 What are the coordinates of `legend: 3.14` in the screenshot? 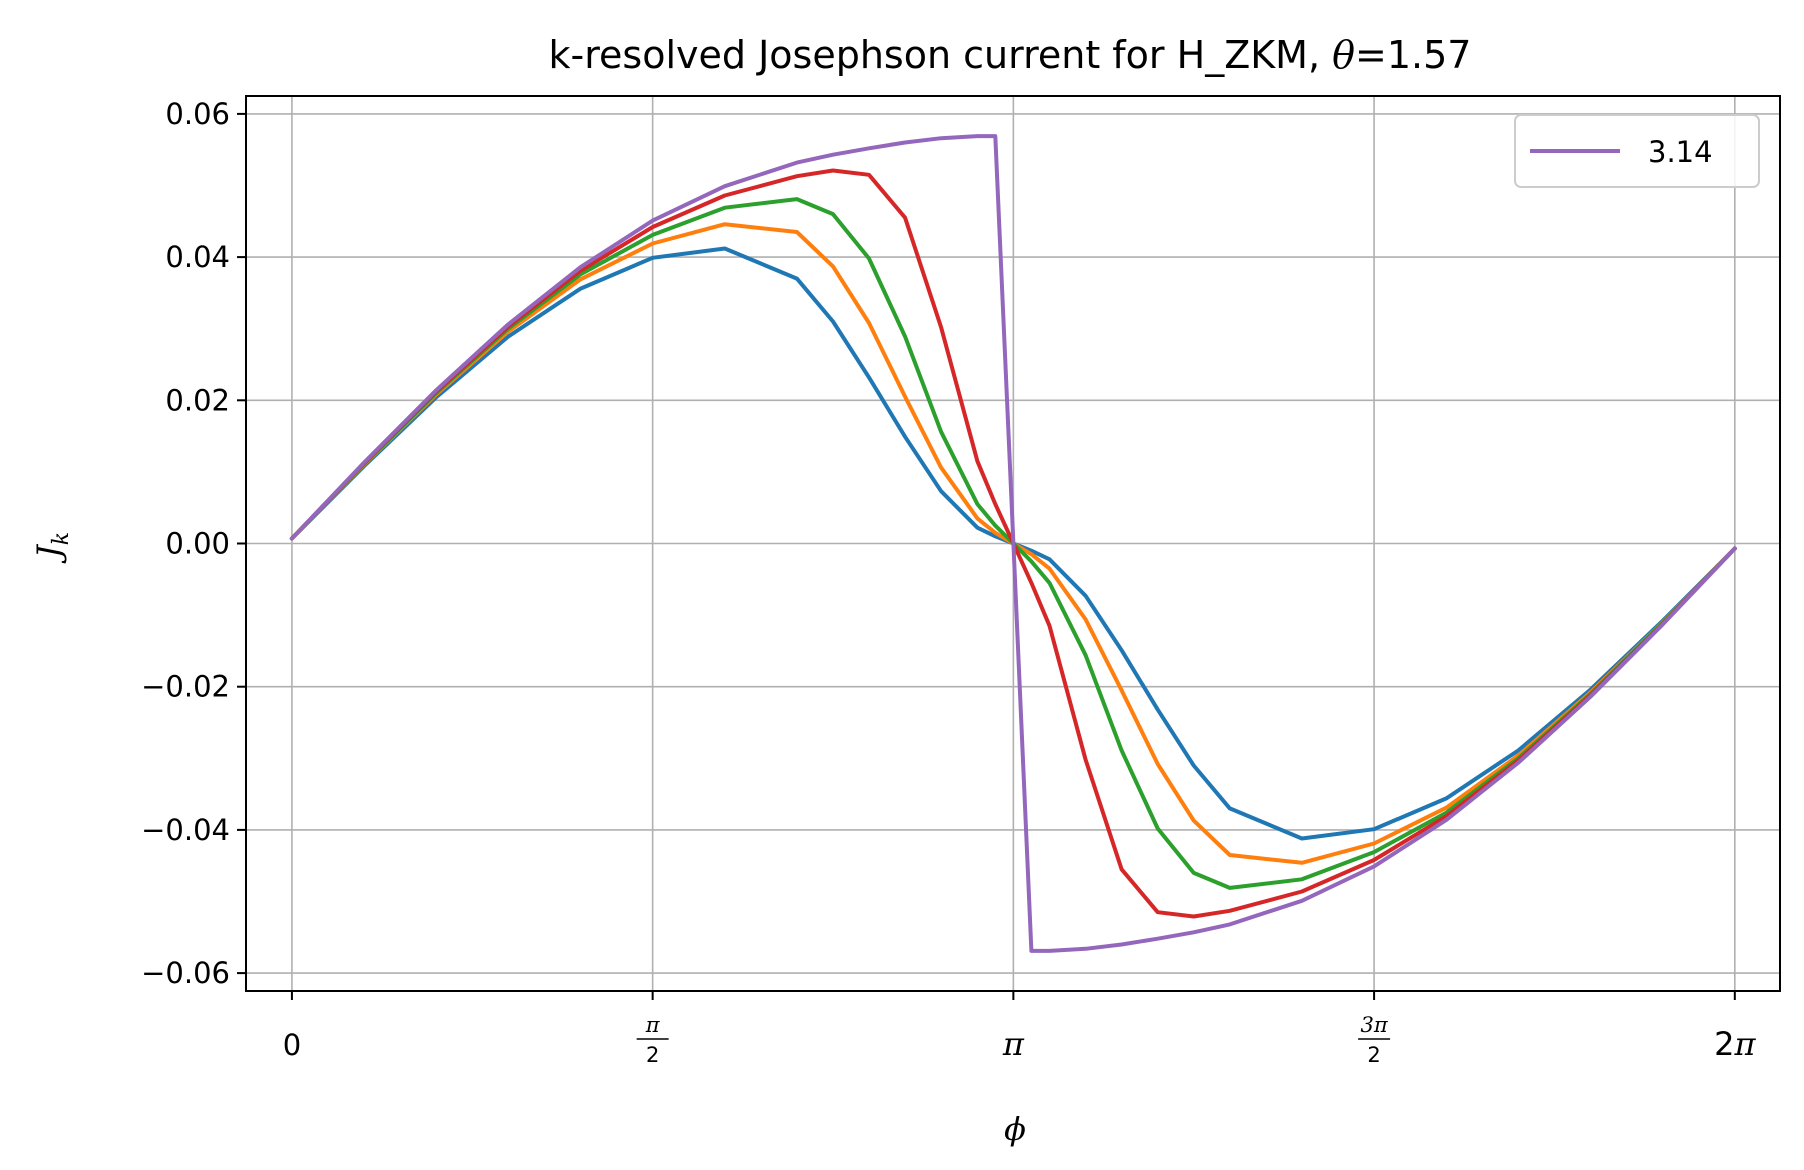 It's located at (1637, 151).